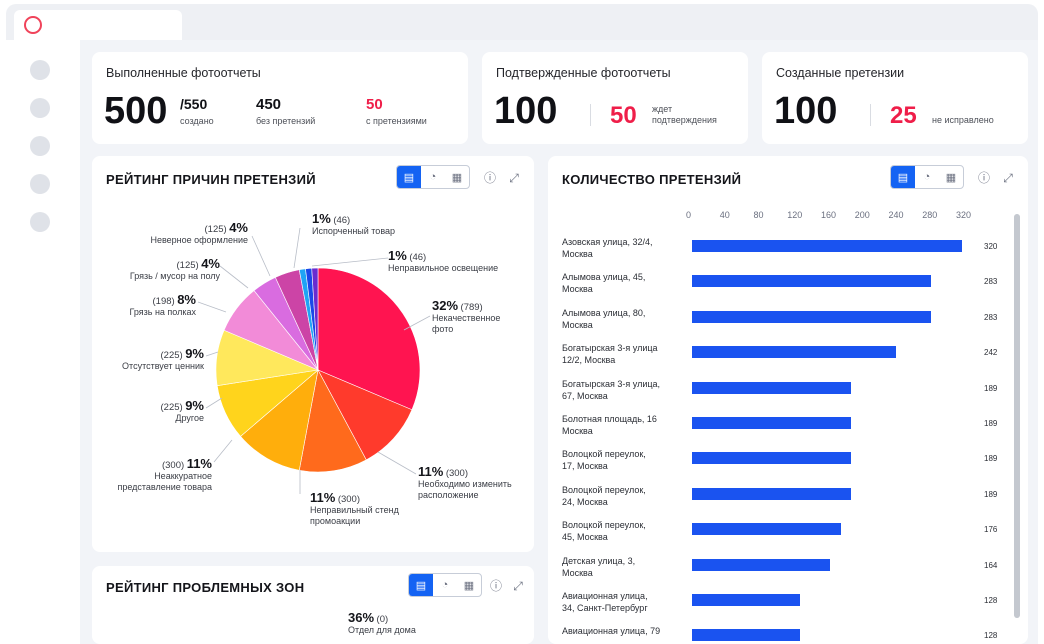  What do you see at coordinates (43, 342) in the screenshot?
I see `sidebar` at bounding box center [43, 342].